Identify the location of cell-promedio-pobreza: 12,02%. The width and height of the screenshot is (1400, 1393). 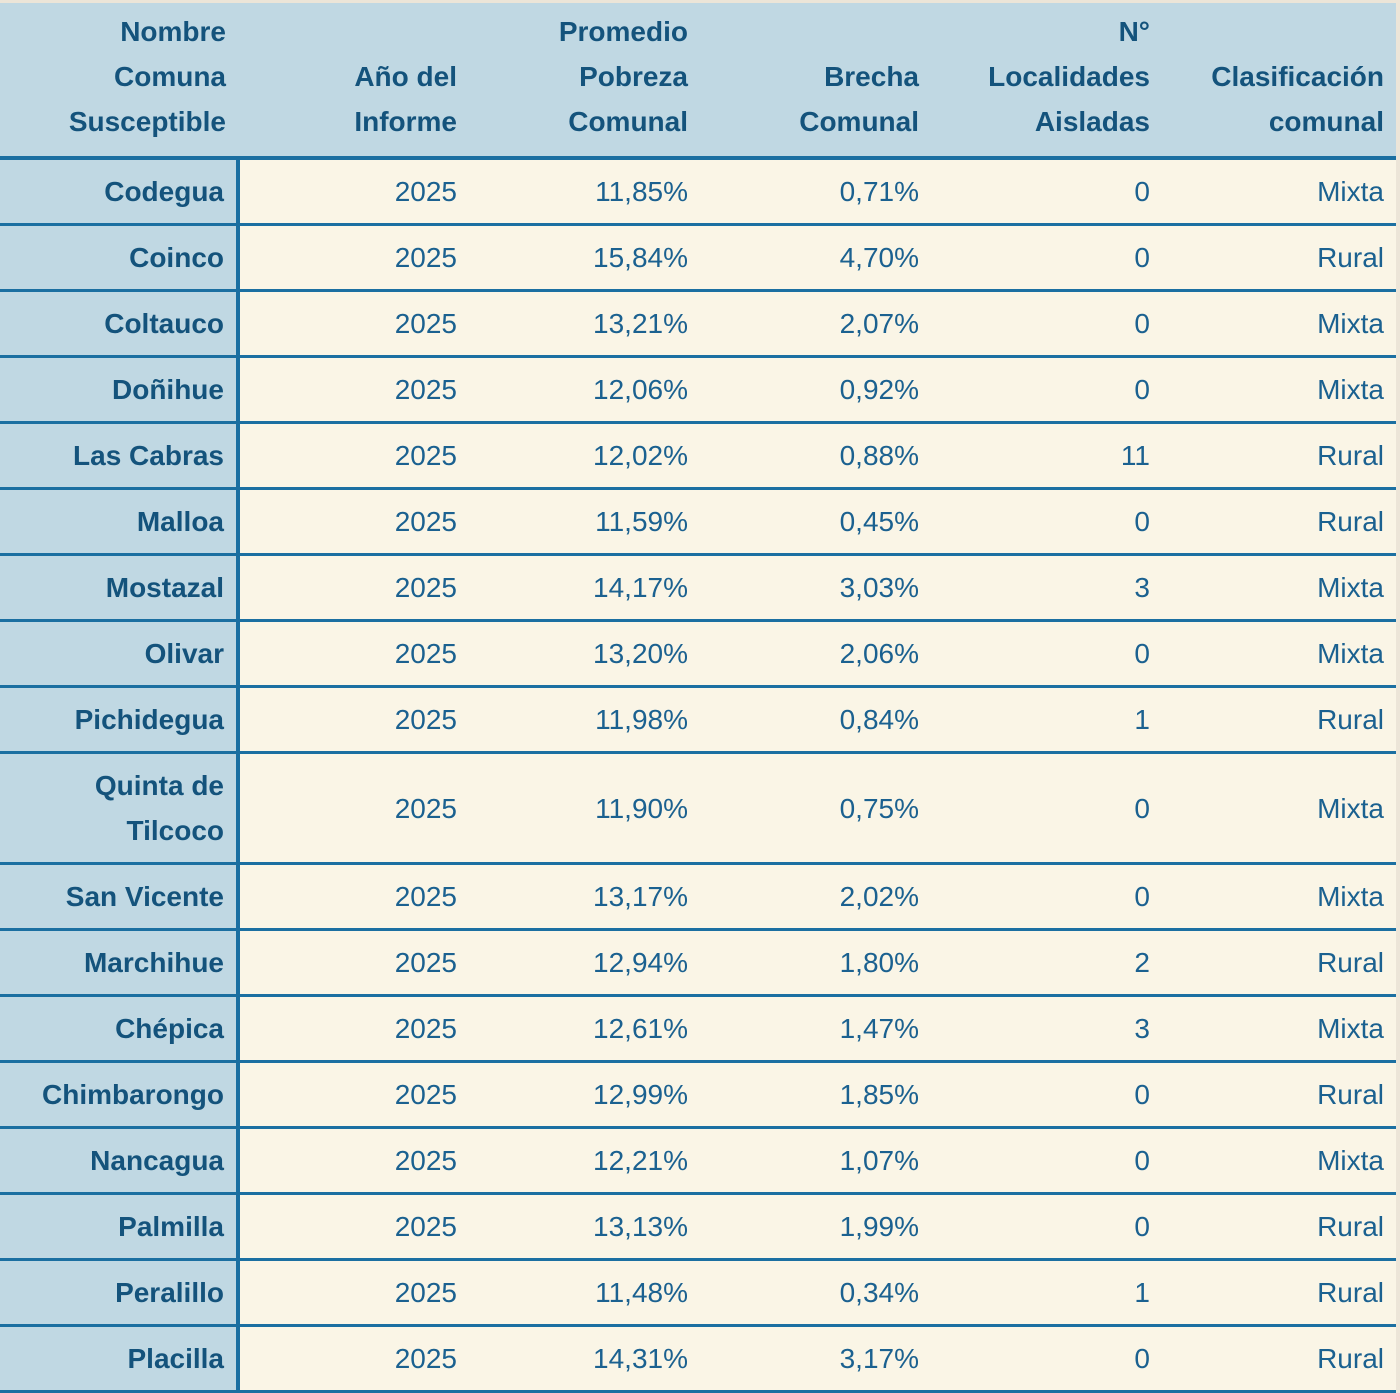
(584, 456).